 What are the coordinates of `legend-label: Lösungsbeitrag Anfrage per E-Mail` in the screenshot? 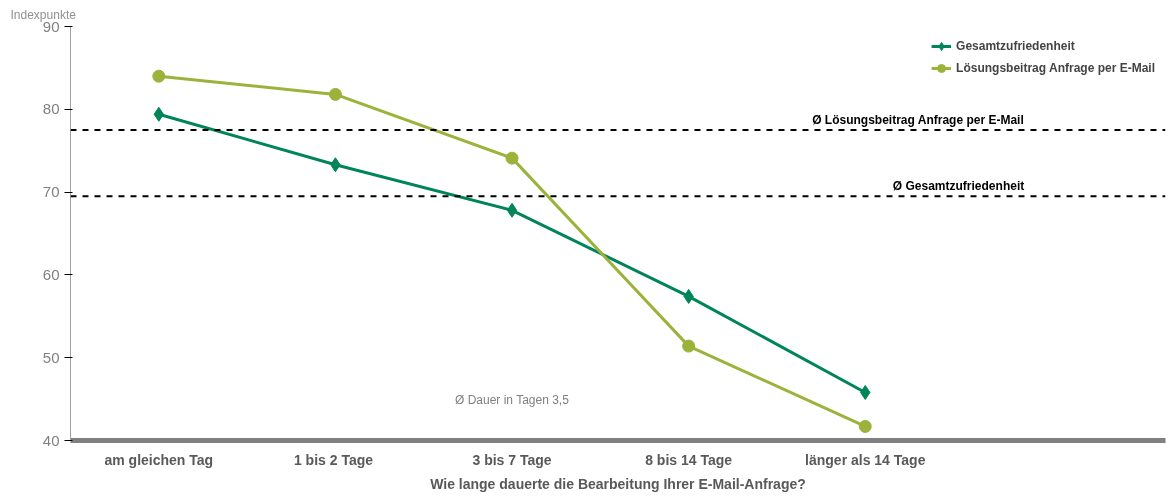 It's located at (1055, 68).